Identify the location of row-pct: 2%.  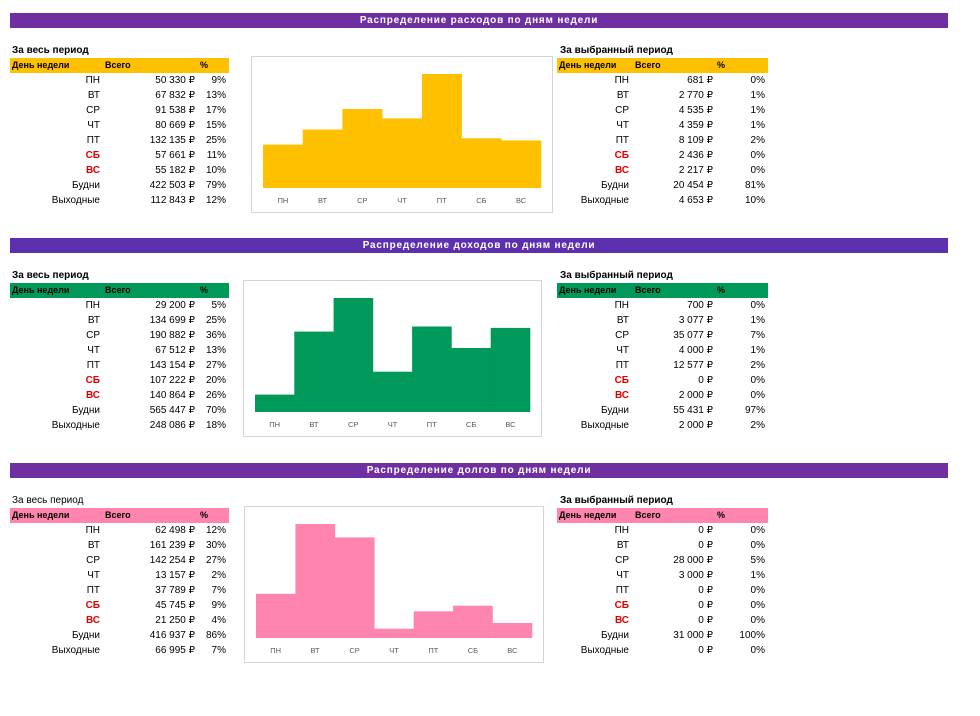
(757, 365).